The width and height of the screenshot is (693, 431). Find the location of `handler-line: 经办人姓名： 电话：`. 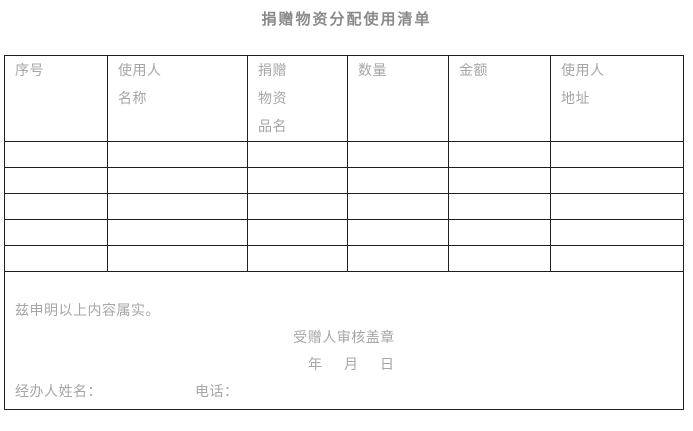

handler-line: 经办人姓名： 电话： is located at coordinates (344, 391).